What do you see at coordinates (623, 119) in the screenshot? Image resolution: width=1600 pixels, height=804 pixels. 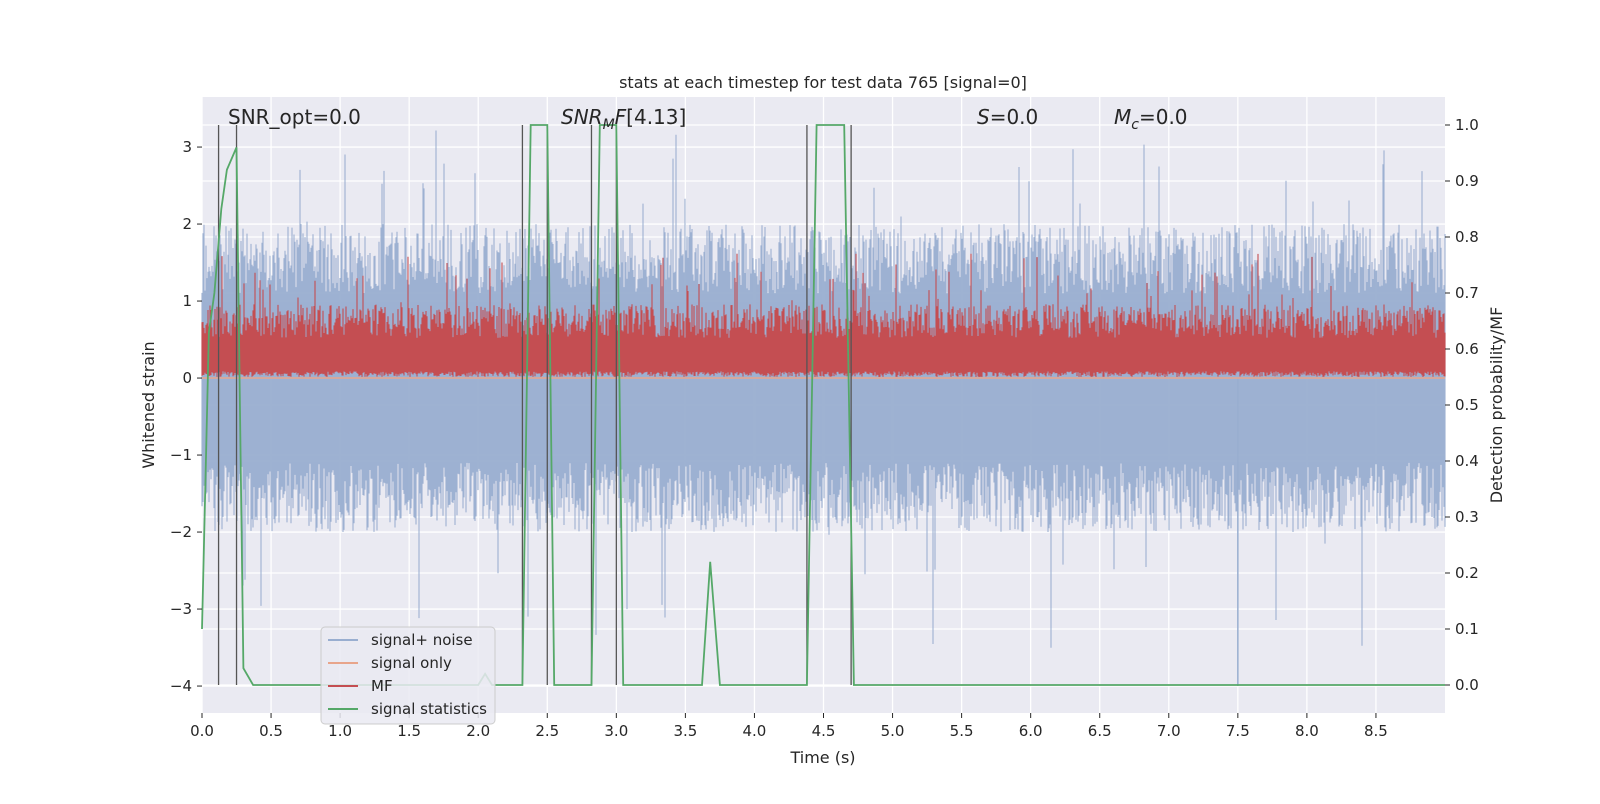 I see `annotation-snr-mf: SNRMF[4.13]` at bounding box center [623, 119].